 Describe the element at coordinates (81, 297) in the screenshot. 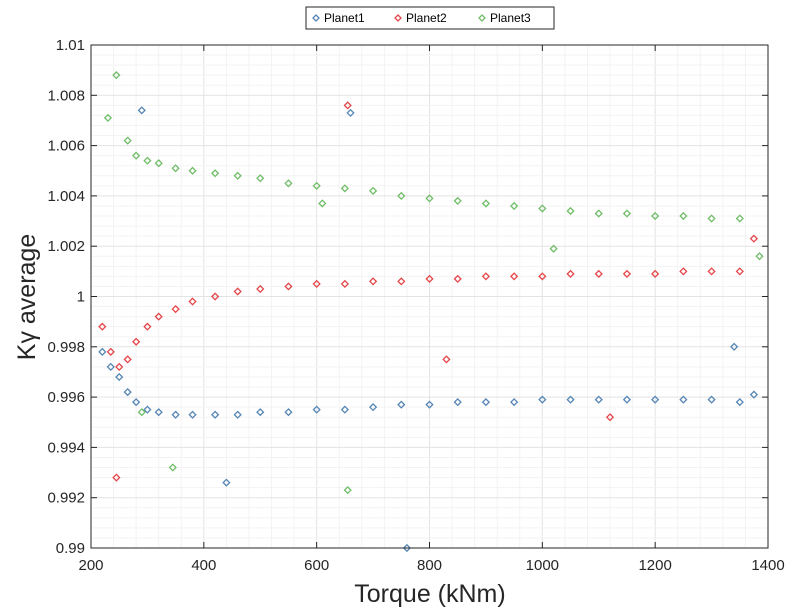

I see `y-tick-label: 1` at that location.